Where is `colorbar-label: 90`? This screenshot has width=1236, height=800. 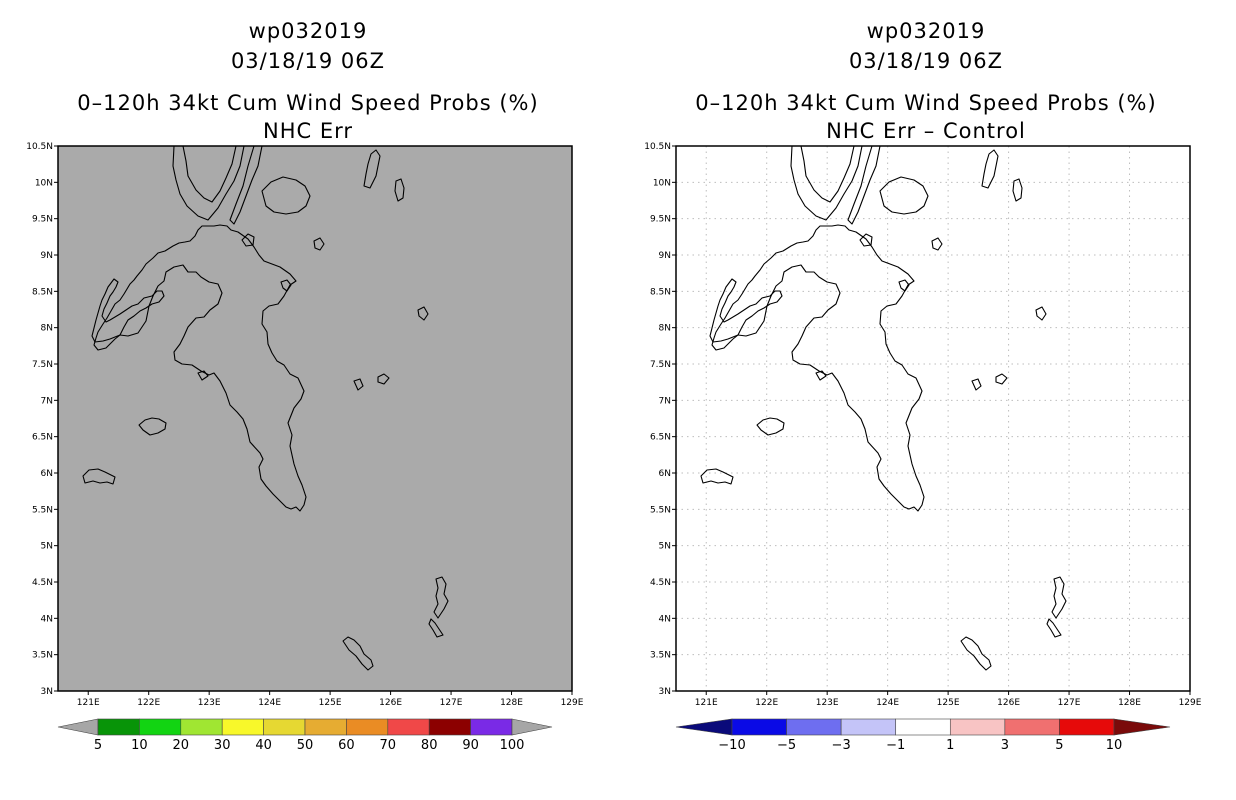 colorbar-label: 90 is located at coordinates (470, 745).